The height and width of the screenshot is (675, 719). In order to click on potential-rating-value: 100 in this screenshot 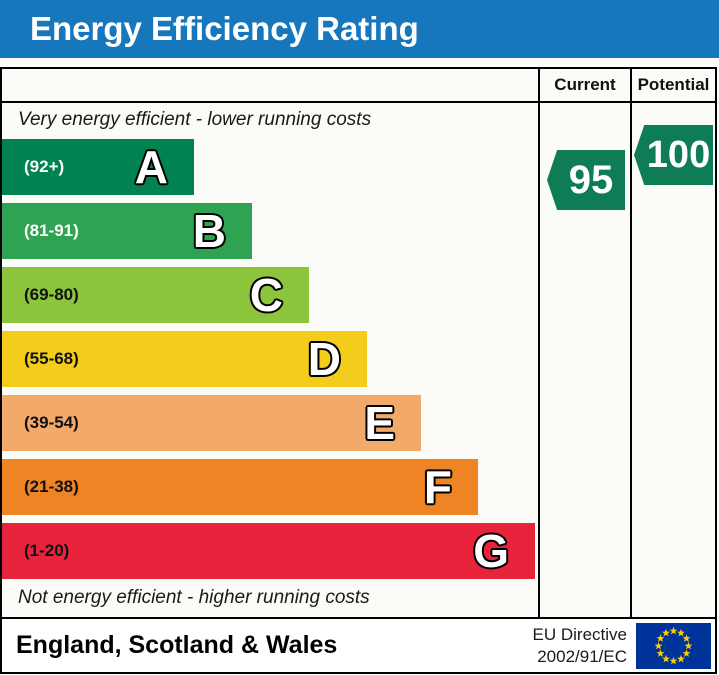, I will do `click(678, 154)`.